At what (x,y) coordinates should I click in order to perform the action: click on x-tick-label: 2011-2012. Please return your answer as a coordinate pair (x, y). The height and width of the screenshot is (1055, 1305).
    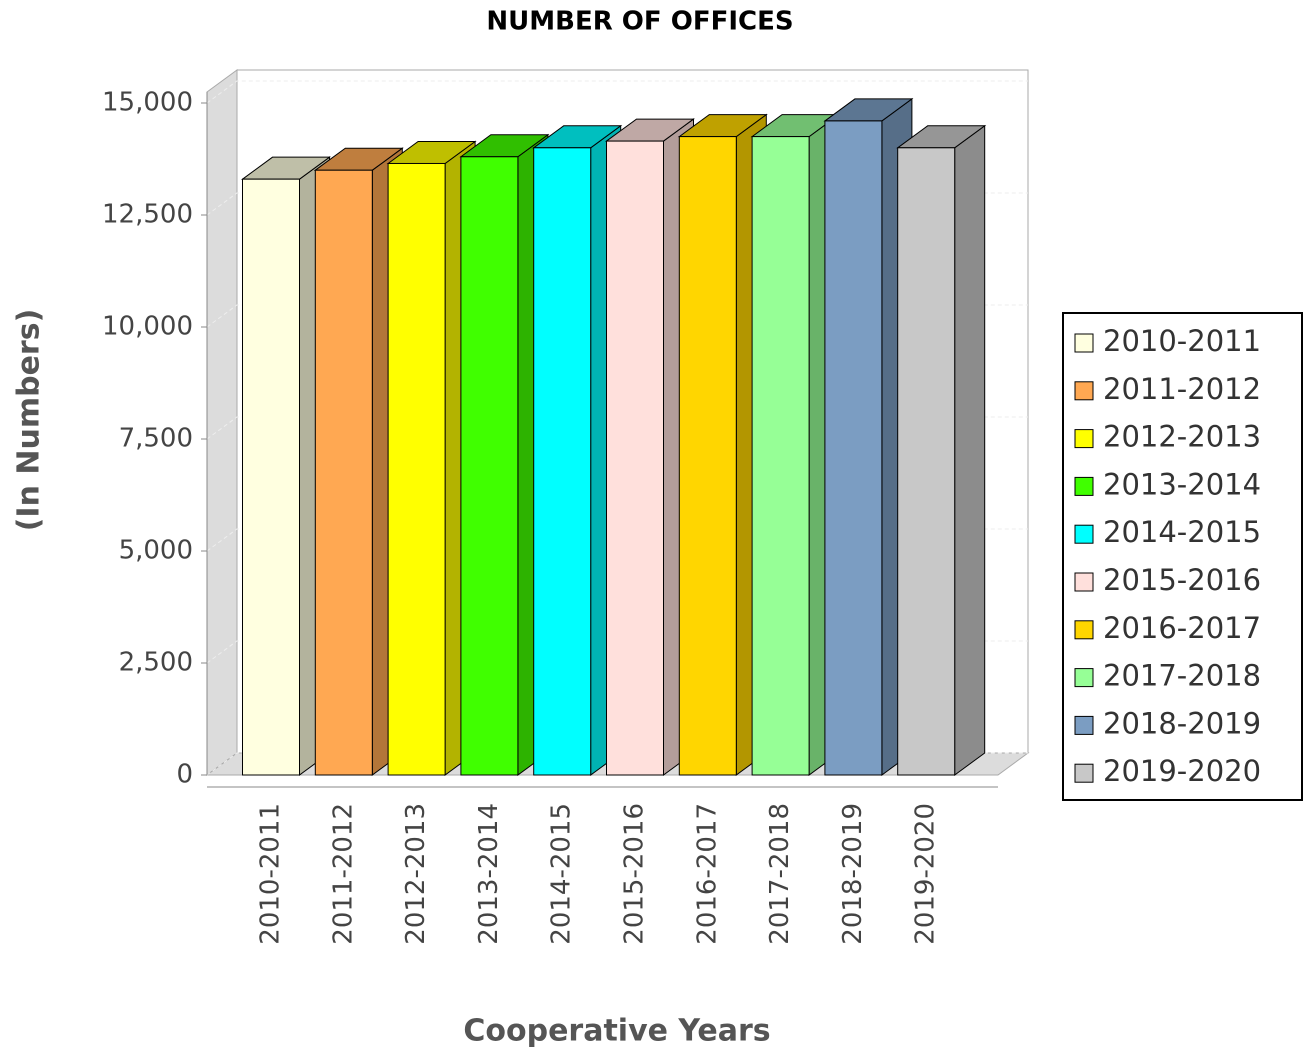
    Looking at the image, I should click on (343, 874).